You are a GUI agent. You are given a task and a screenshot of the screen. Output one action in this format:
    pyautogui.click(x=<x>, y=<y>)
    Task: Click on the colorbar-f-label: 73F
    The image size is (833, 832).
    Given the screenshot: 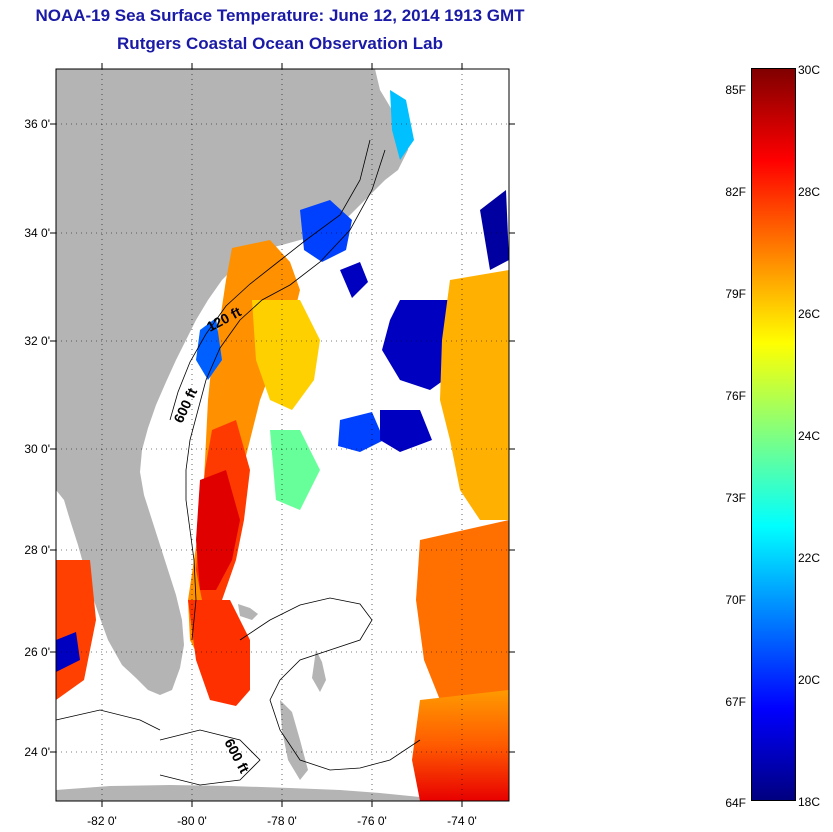 What is the action you would take?
    pyautogui.click(x=735, y=498)
    